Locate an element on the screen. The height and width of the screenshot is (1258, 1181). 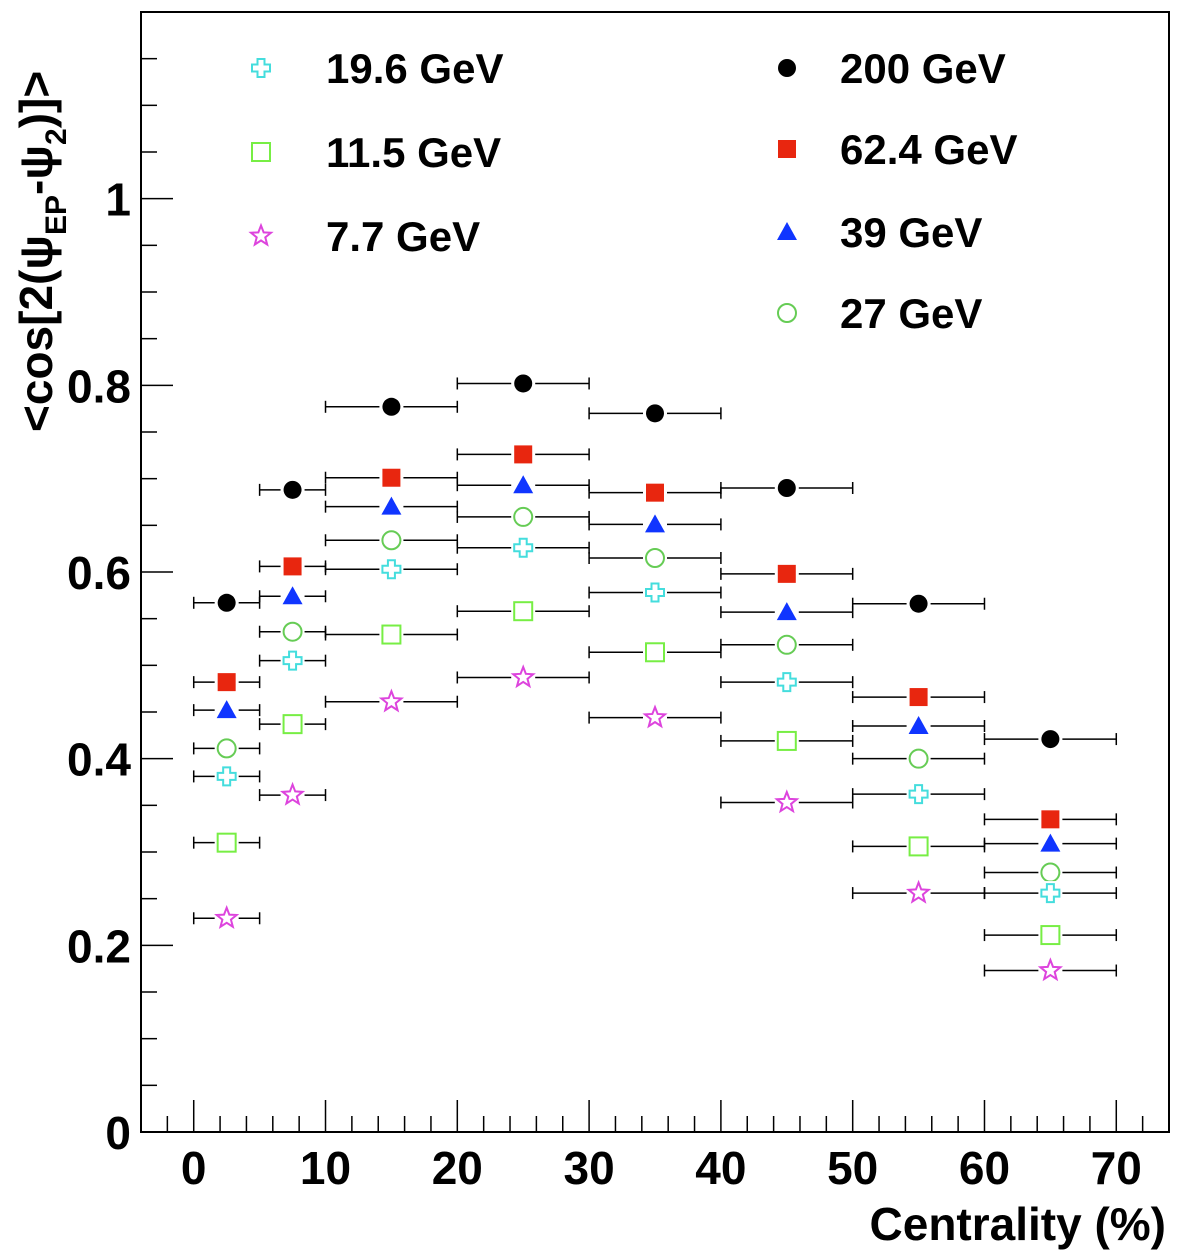
legend-label-200-gev: 200 GeV is located at coordinates (923, 68).